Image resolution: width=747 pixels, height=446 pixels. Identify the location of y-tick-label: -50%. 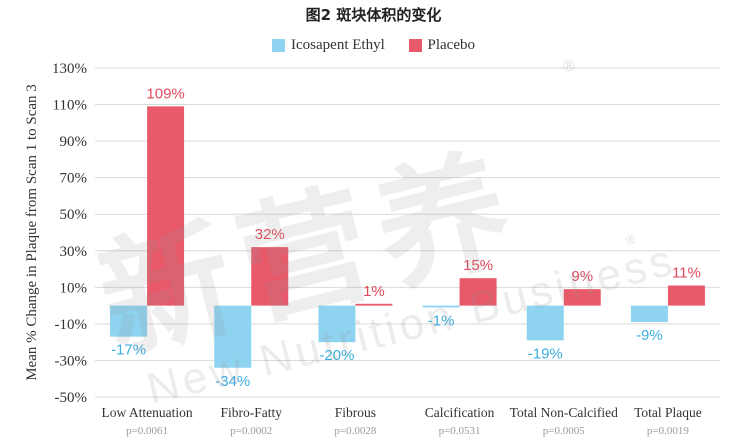
(71, 398).